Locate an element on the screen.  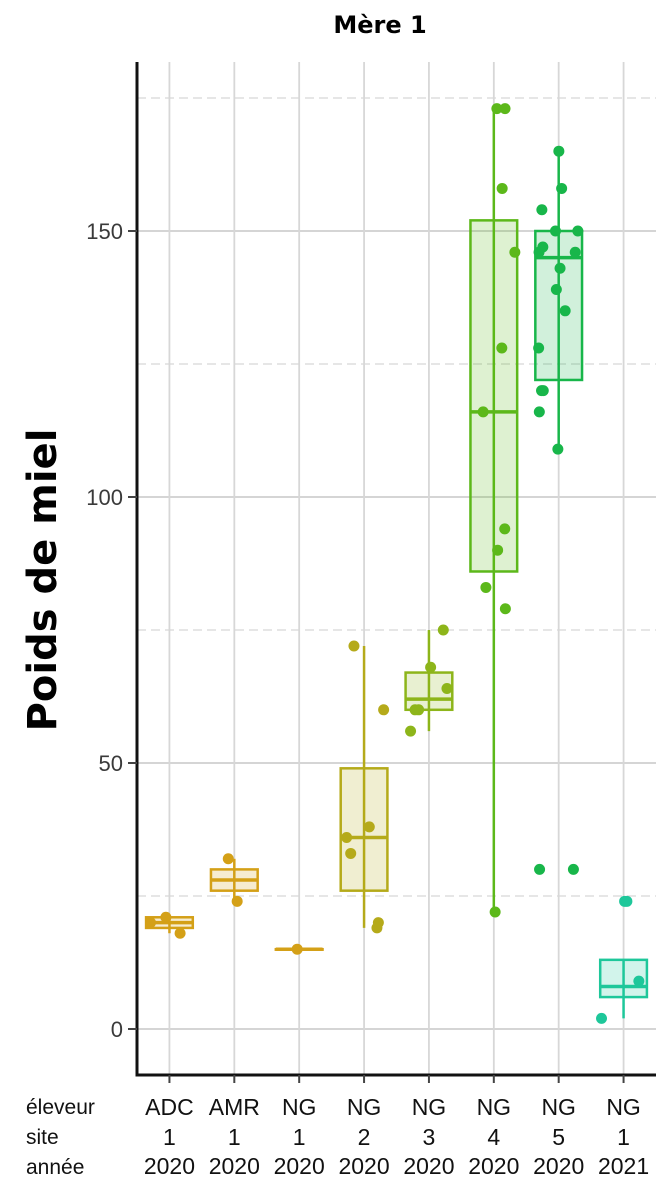
x-tick-label-site: 2 is located at coordinates (364, 1137).